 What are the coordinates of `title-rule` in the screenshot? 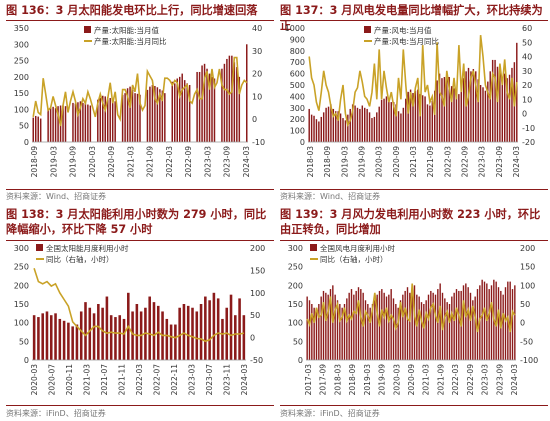 It's located at (140, 20).